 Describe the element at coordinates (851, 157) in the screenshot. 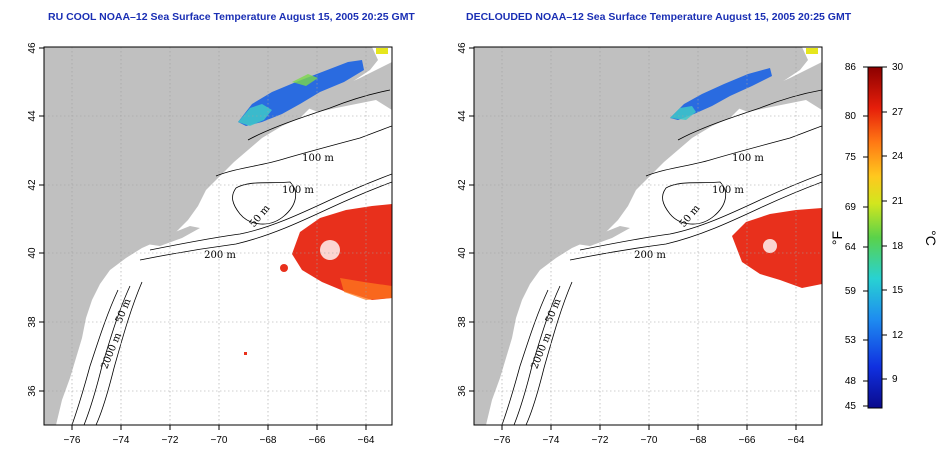

I see `colorbar-f-tick: 75` at that location.